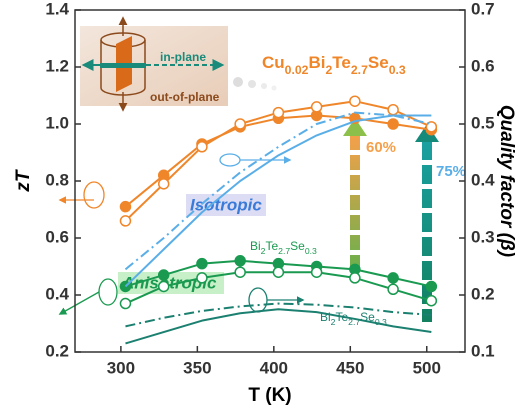  What do you see at coordinates (483, 179) in the screenshot?
I see `y2-tick-label: 0.4` at bounding box center [483, 179].